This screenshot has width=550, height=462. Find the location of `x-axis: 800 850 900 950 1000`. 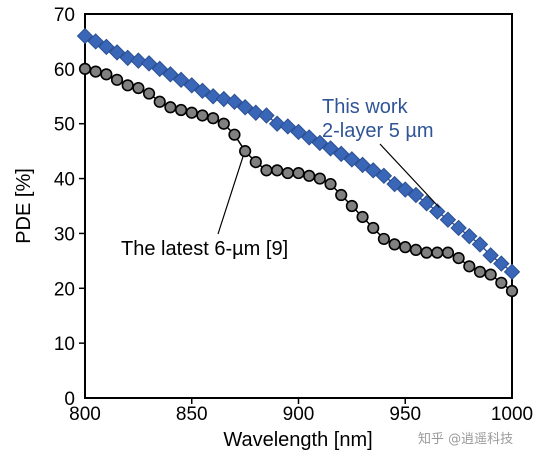

x-axis: 800 850 900 950 1000 is located at coordinates (301, 411).